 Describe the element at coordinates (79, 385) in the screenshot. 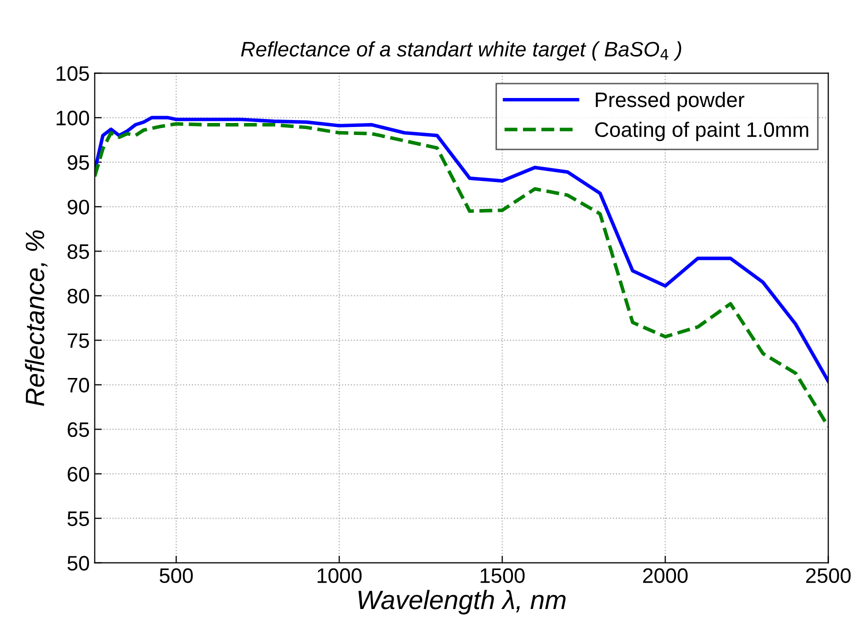

I see `y-tick-label: 70` at that location.